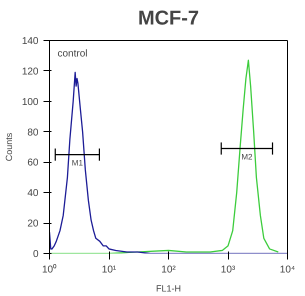 This screenshot has width=305, height=296. What do you see at coordinates (33, 163) in the screenshot?
I see `y-tick-label: 60` at bounding box center [33, 163].